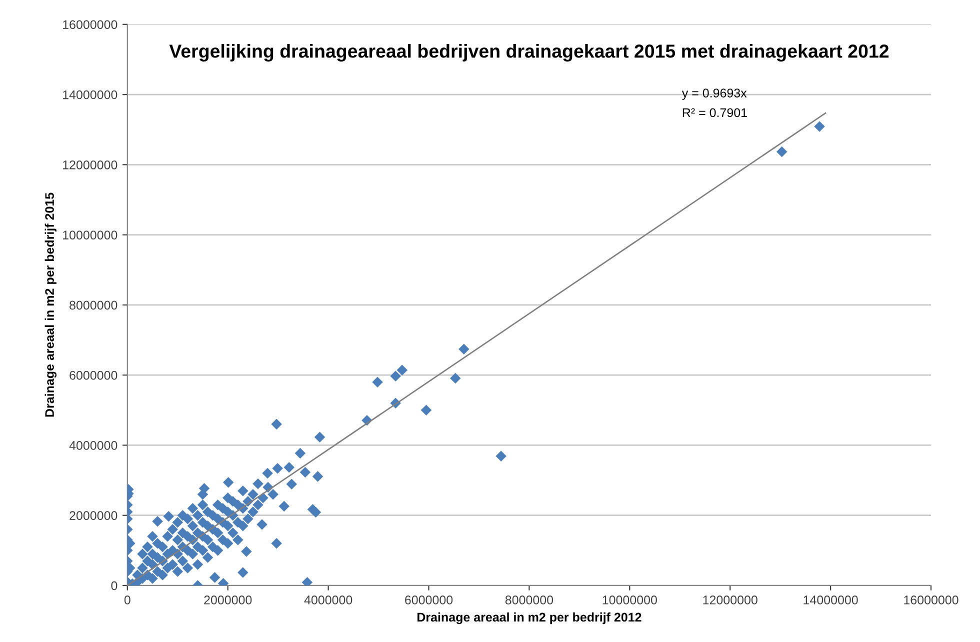 This screenshot has height=642, width=980. I want to click on y-tick-label: 2000000, so click(94, 515).